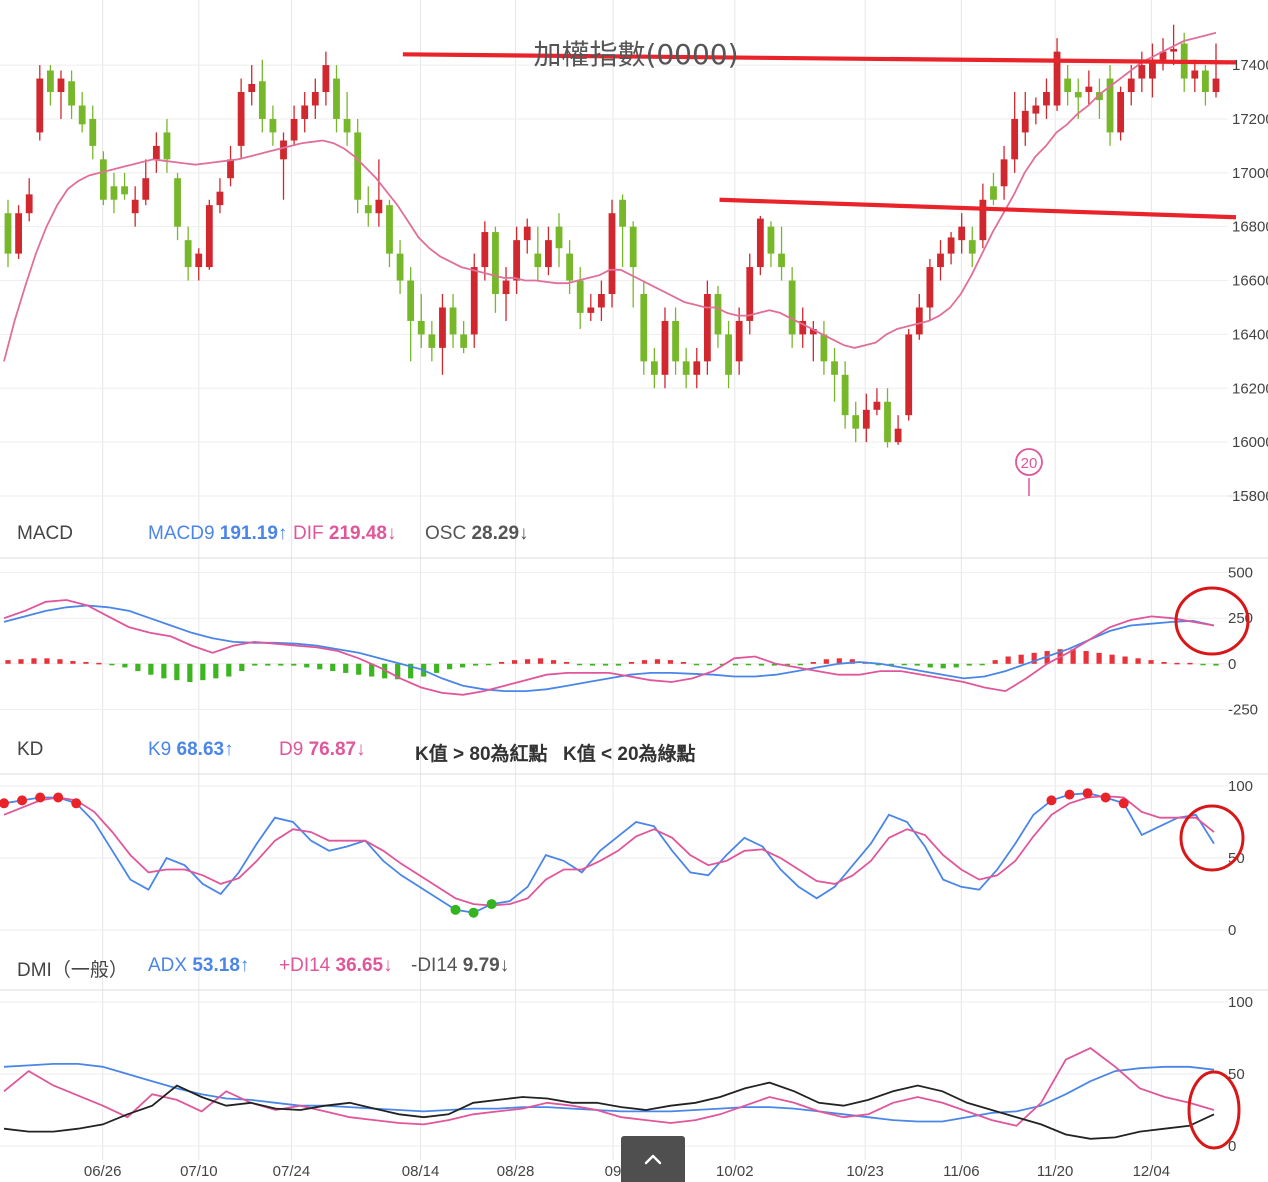 The width and height of the screenshot is (1268, 1182). Describe the element at coordinates (1152, 1171) in the screenshot. I see `x-tick-label: 12/04` at that location.